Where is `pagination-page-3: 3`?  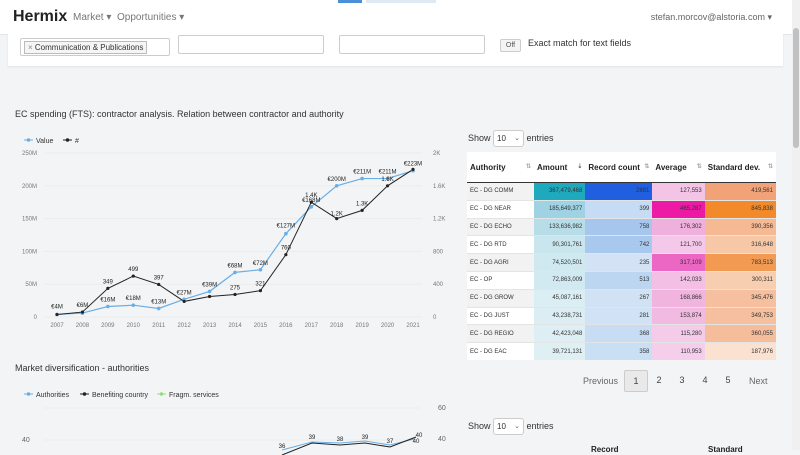
pagination-page-3: 3 is located at coordinates (682, 380).